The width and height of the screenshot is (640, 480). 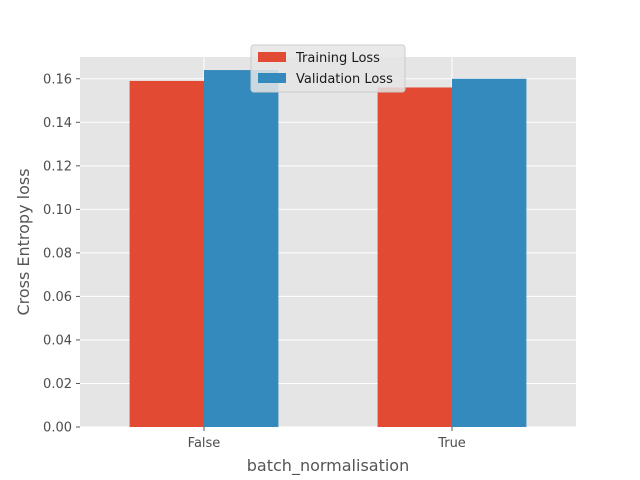 What do you see at coordinates (337, 58) in the screenshot?
I see `legend-label-training-loss: Training Loss` at bounding box center [337, 58].